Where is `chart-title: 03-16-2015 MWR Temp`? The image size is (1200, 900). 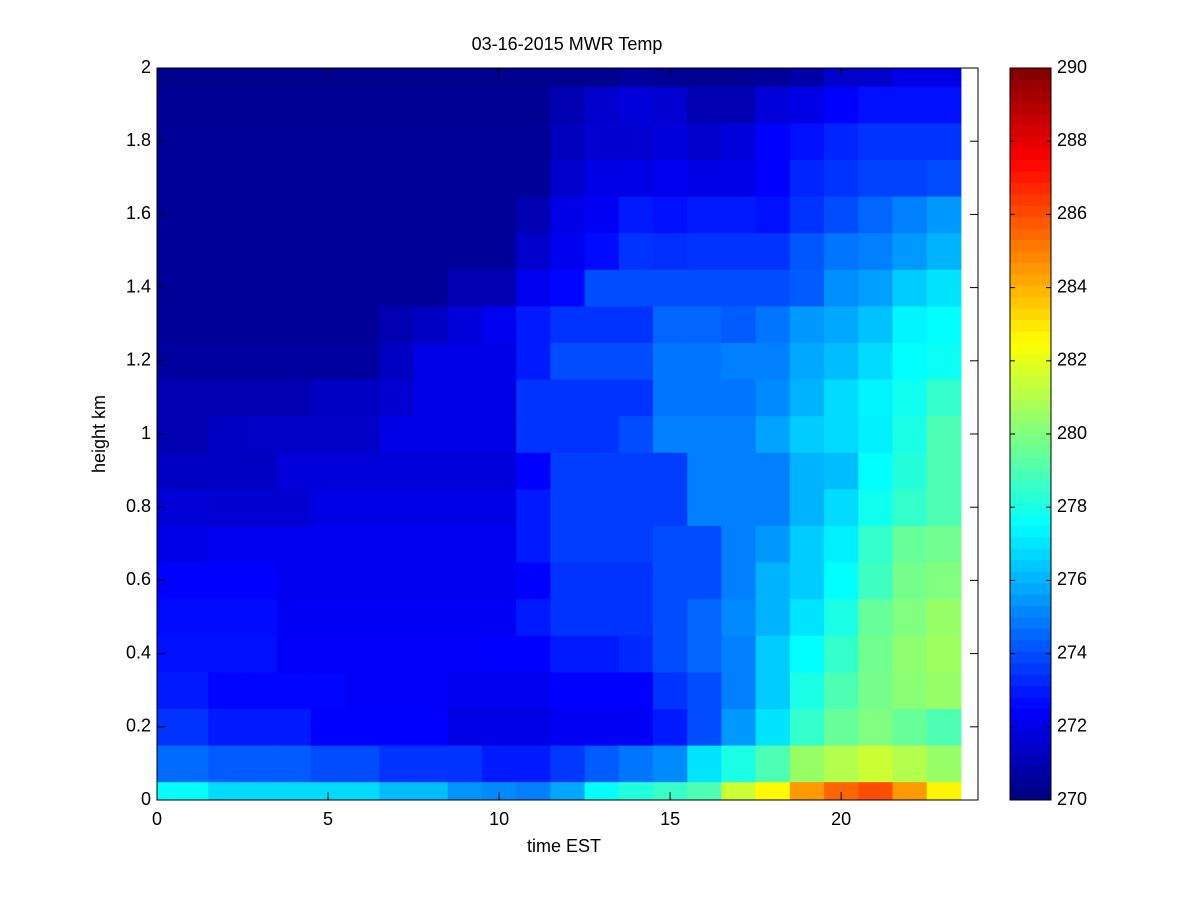
chart-title: 03-16-2015 MWR Temp is located at coordinates (567, 44).